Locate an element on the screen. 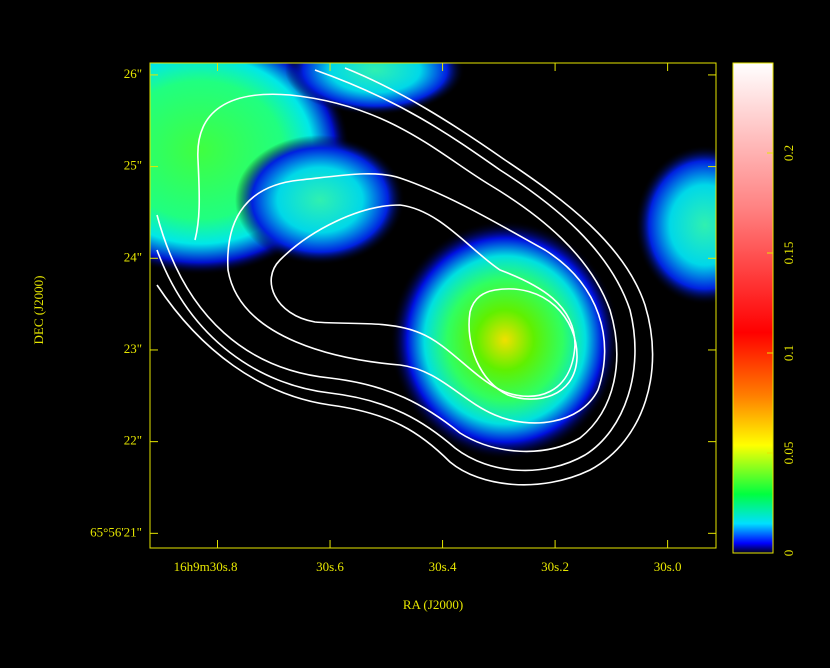  x-axis-label: RA (J2000) is located at coordinates (433, 604).